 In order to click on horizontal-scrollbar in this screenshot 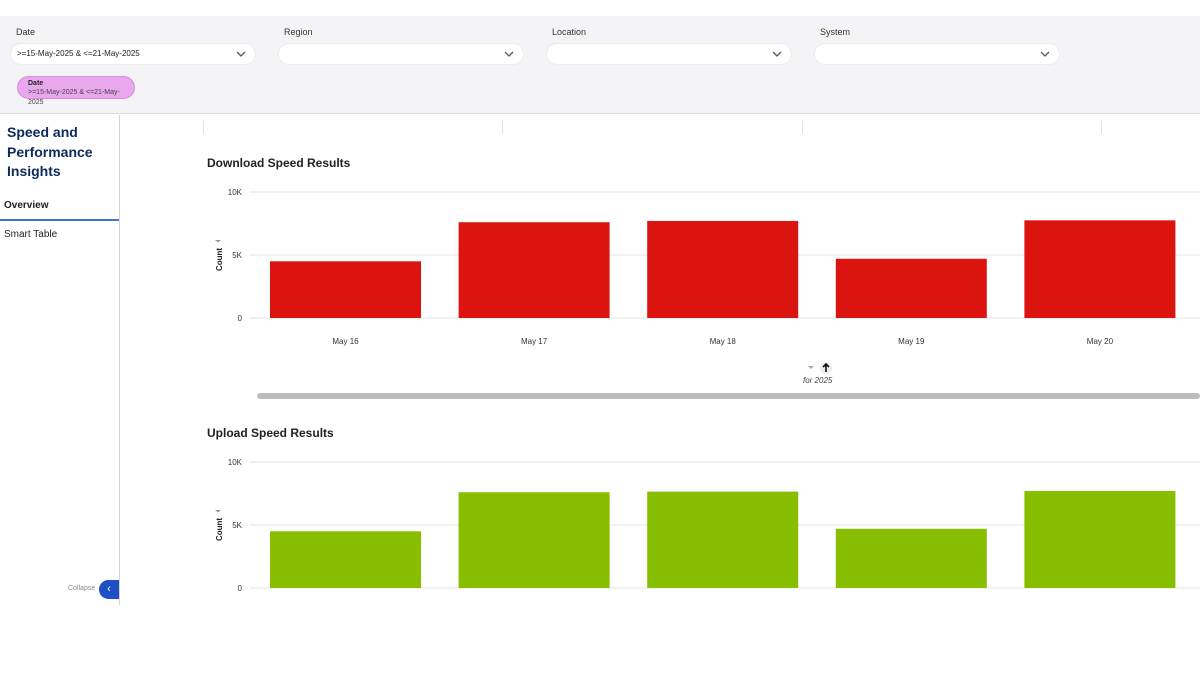, I will do `click(728, 396)`.